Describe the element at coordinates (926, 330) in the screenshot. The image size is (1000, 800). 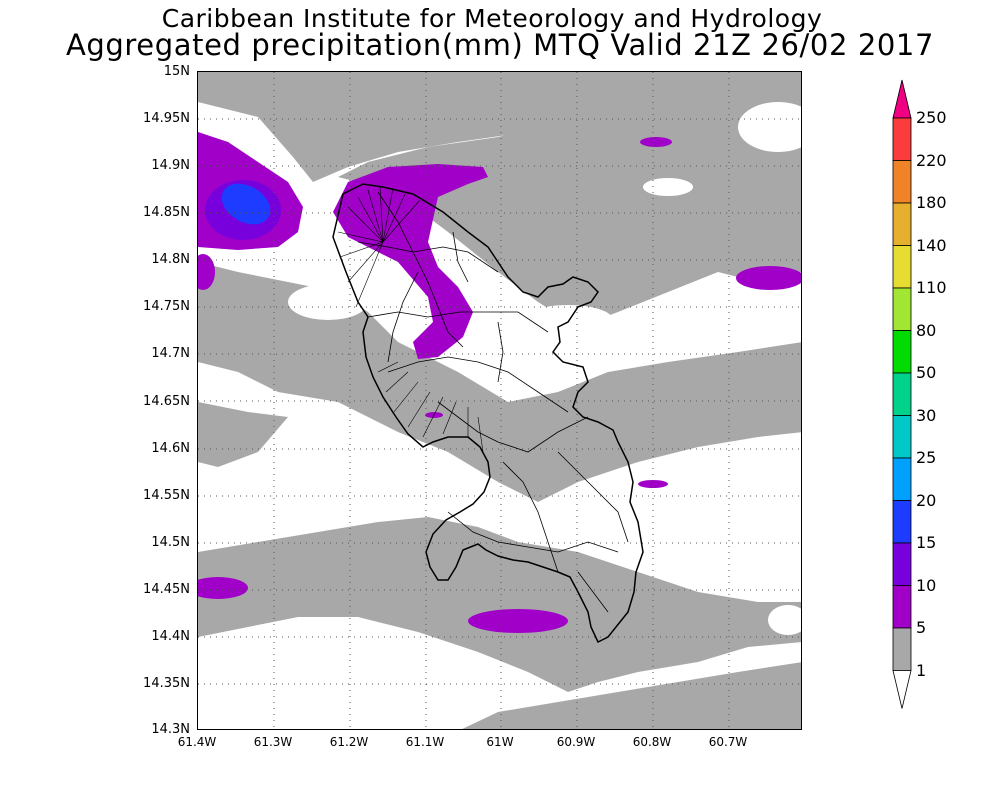
I see `colorbar-level-label: 80` at that location.